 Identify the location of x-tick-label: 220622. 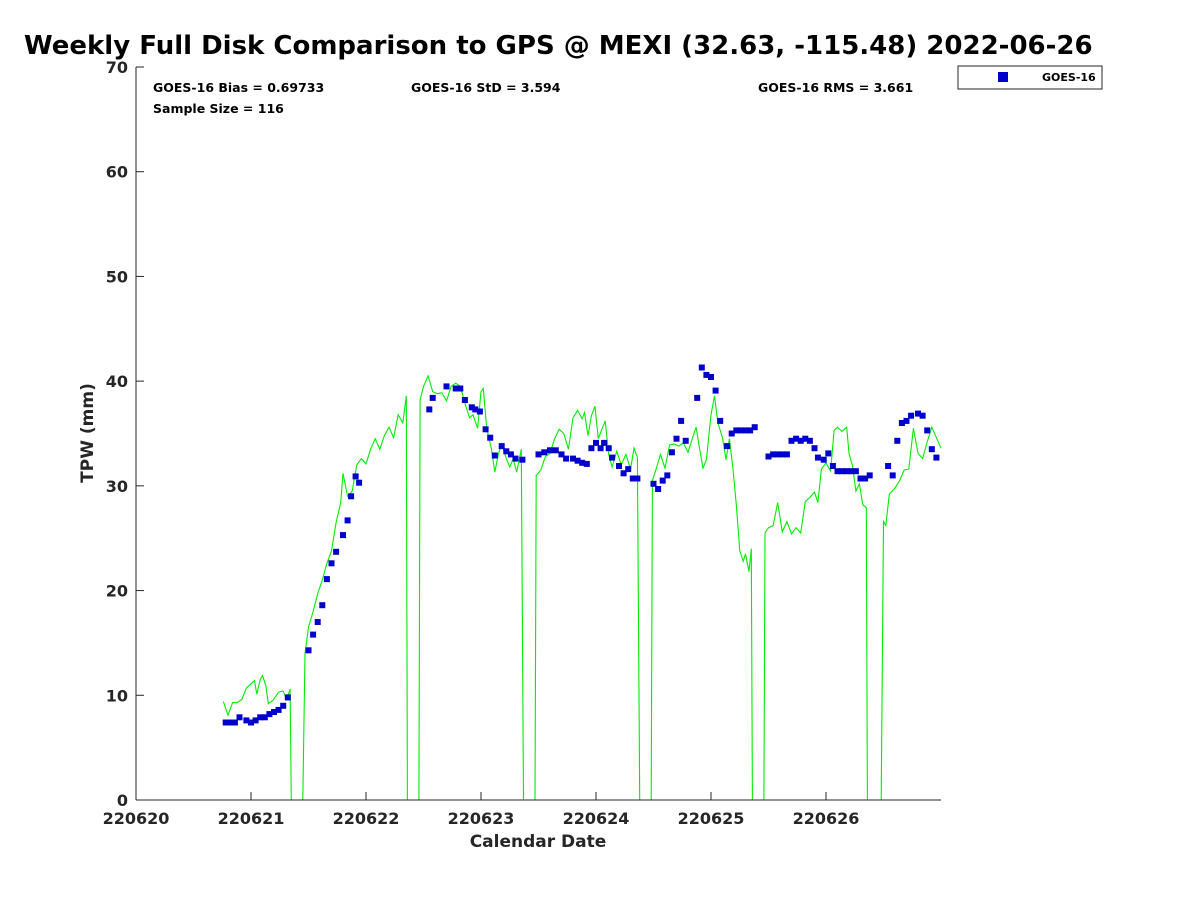
(366, 818).